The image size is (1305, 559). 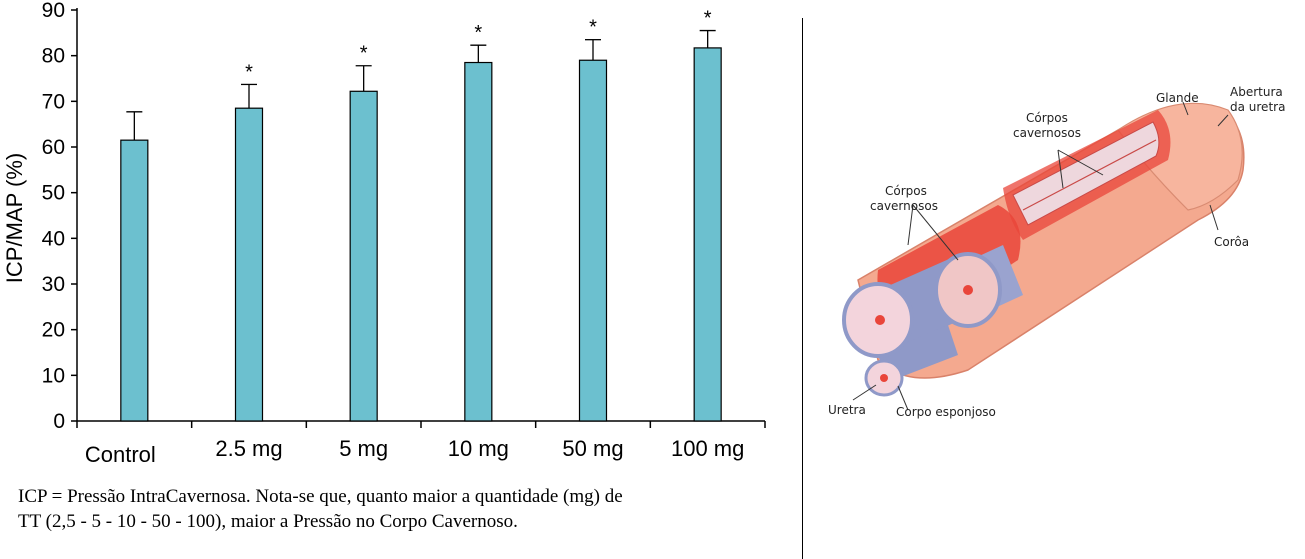 I want to click on vertical-divider, so click(x=802, y=288).